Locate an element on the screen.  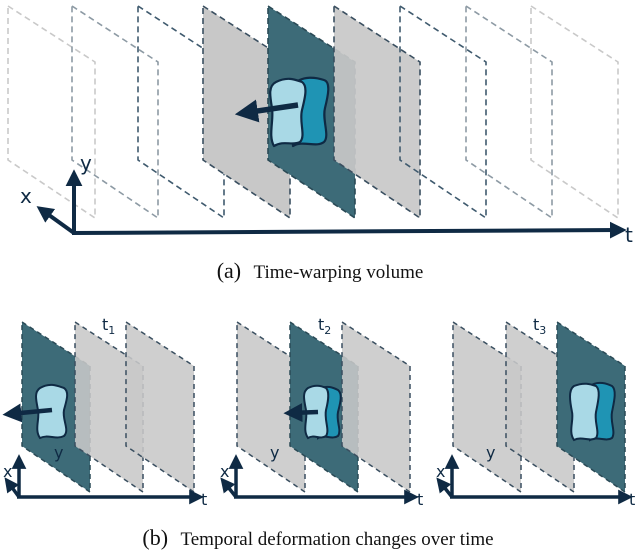
time-label-t2-sub: 2 is located at coordinates (327, 330).